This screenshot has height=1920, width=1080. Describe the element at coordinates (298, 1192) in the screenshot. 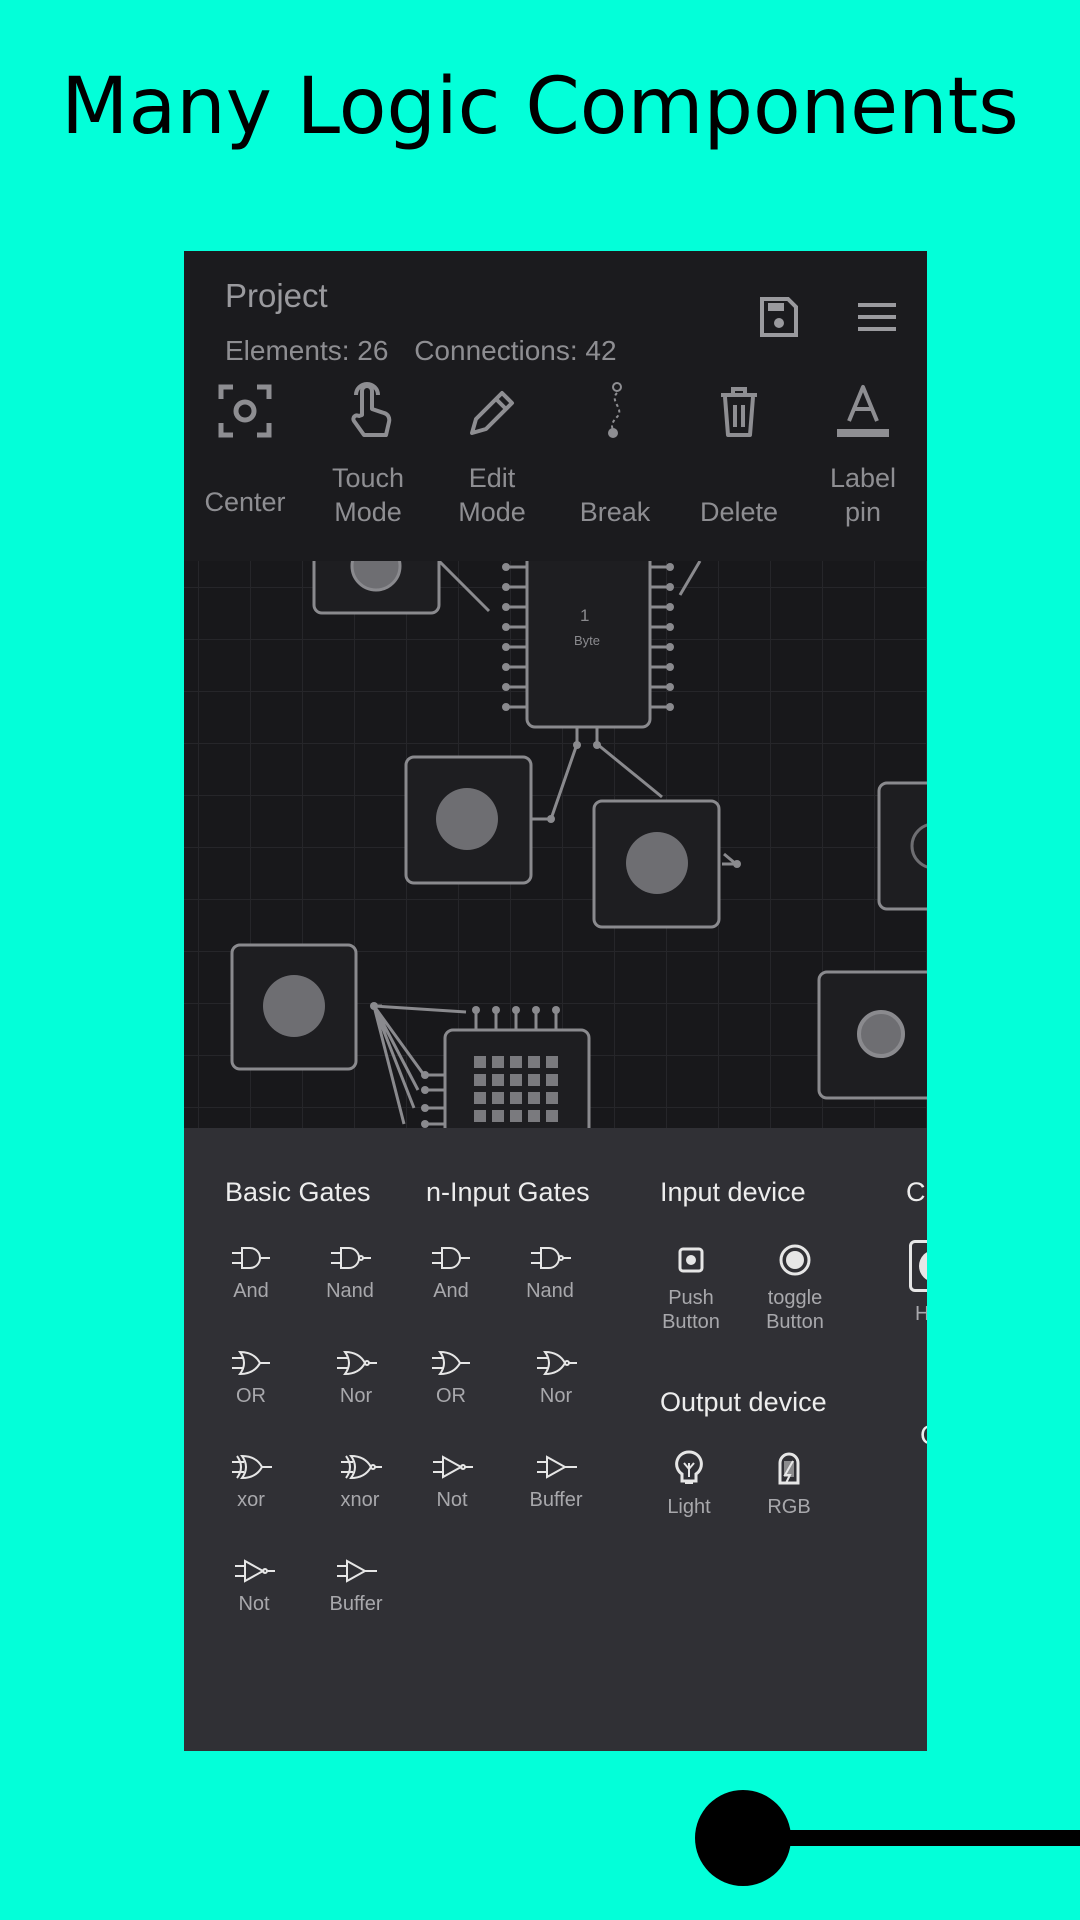

I see `basic-gates-title: Basic Gates` at that location.